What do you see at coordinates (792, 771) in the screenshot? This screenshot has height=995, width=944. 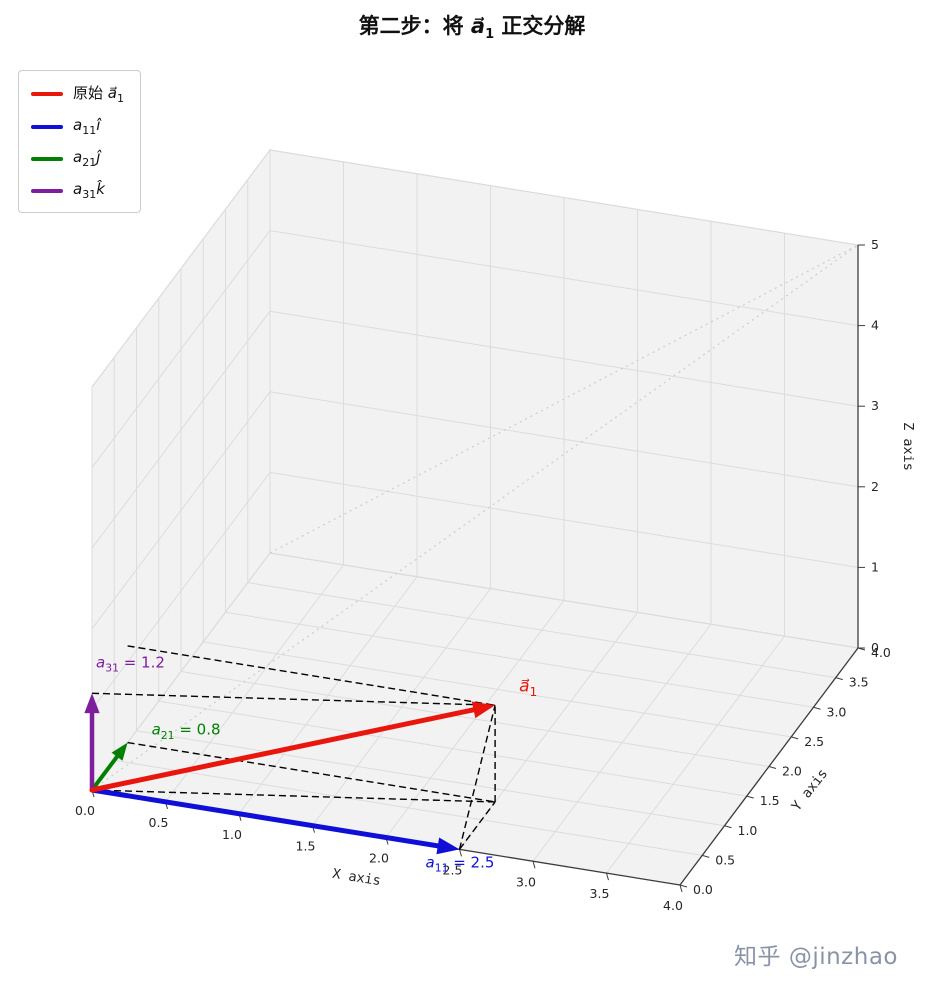 I see `y-tick-label: 2.0` at bounding box center [792, 771].